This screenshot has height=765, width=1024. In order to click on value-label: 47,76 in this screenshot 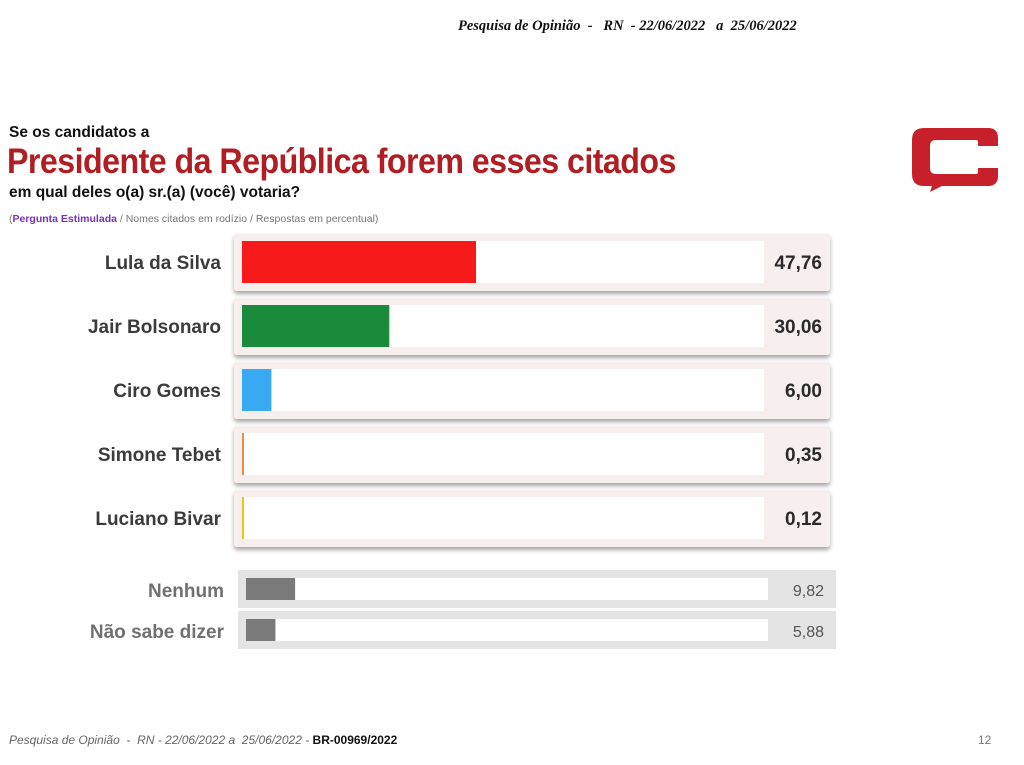, I will do `click(798, 263)`.